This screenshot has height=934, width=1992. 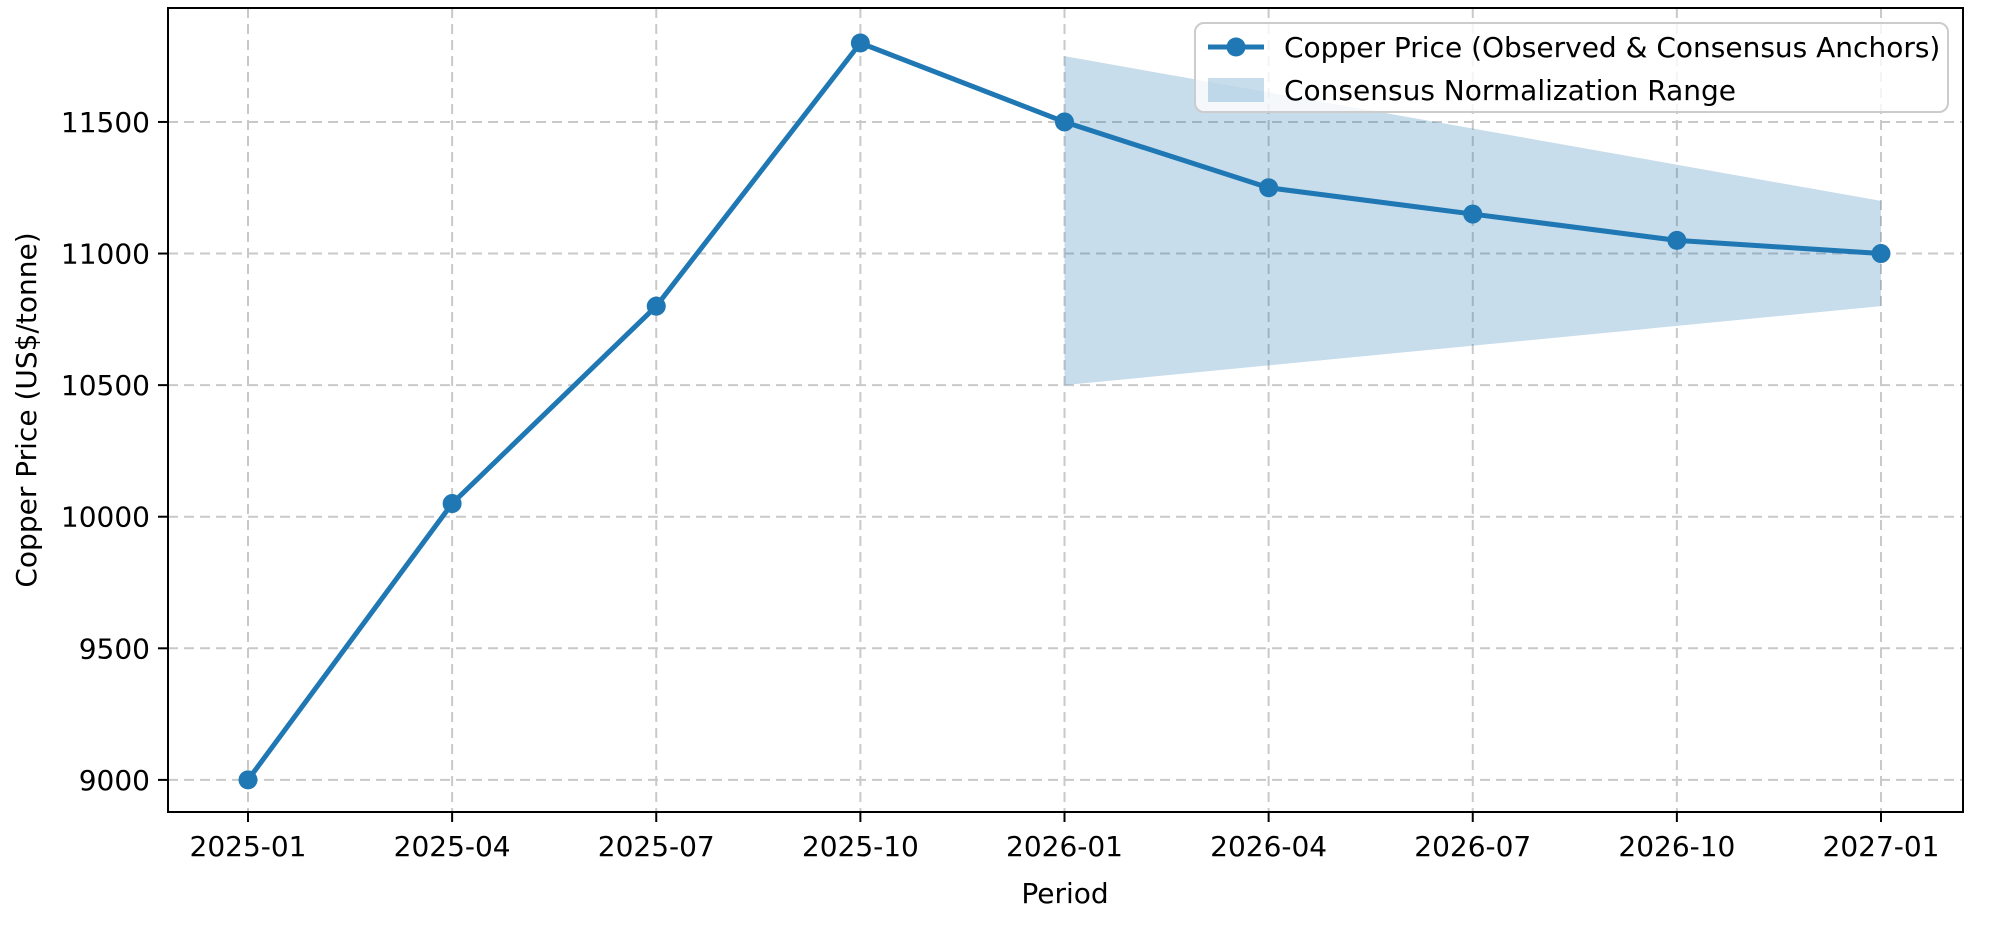 I want to click on y-tick-label-11500: 11500, so click(x=105, y=122).